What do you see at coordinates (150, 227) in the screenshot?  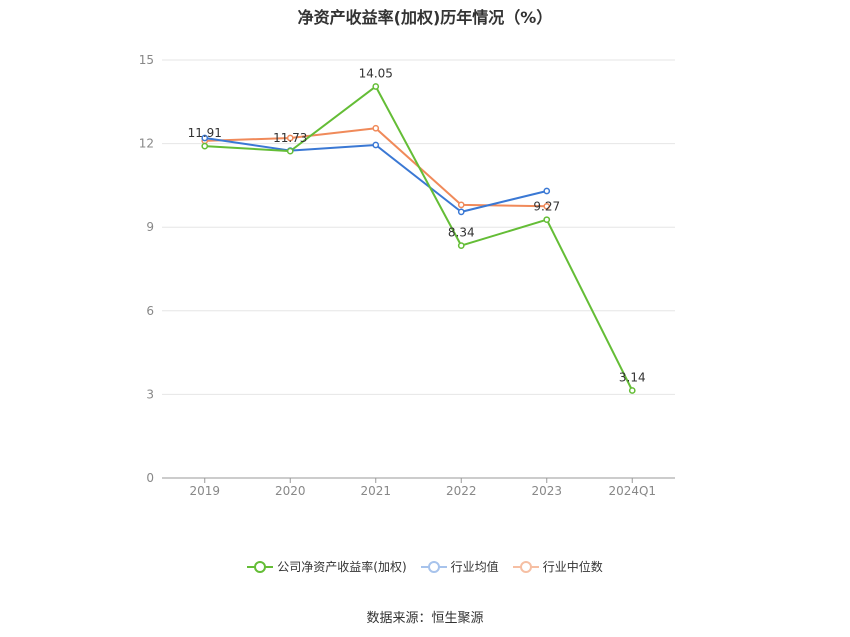 I see `y-tick-label: 9` at bounding box center [150, 227].